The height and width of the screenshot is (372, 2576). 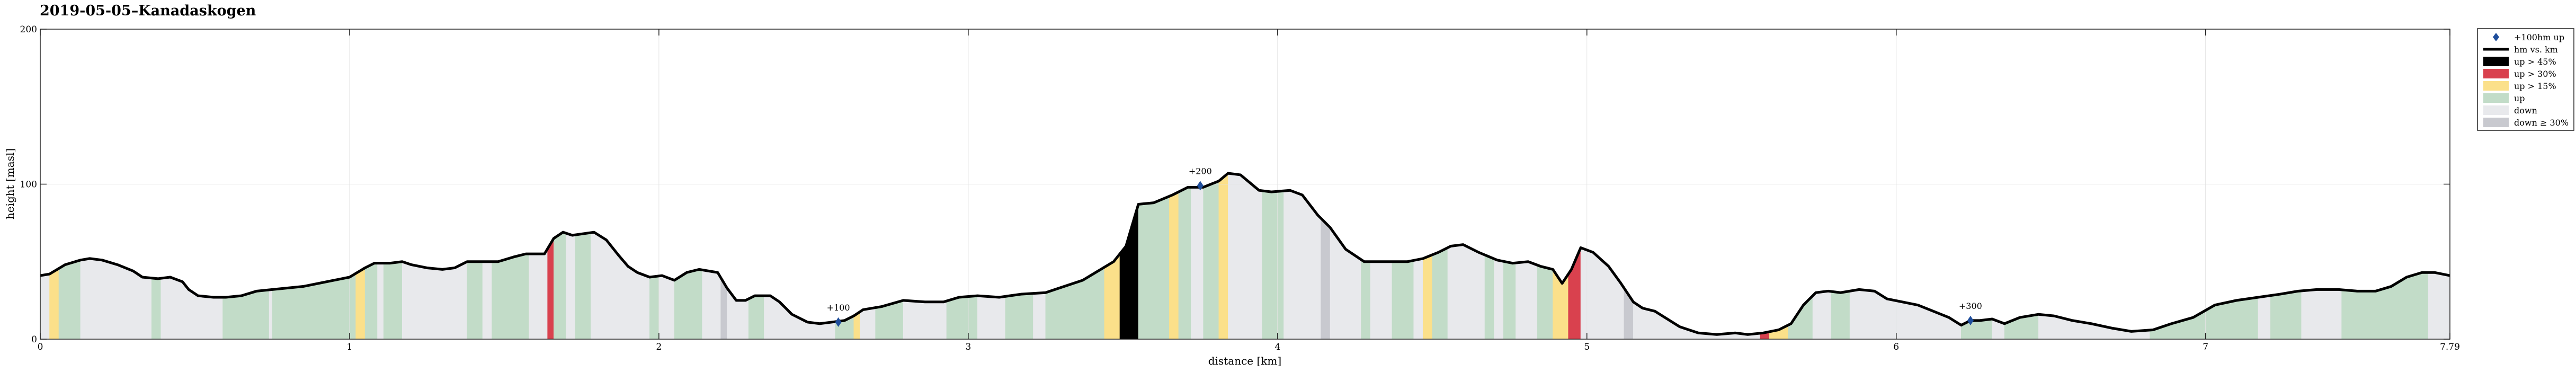 I want to click on legend-label-up30: up > 30%, so click(x=2535, y=74).